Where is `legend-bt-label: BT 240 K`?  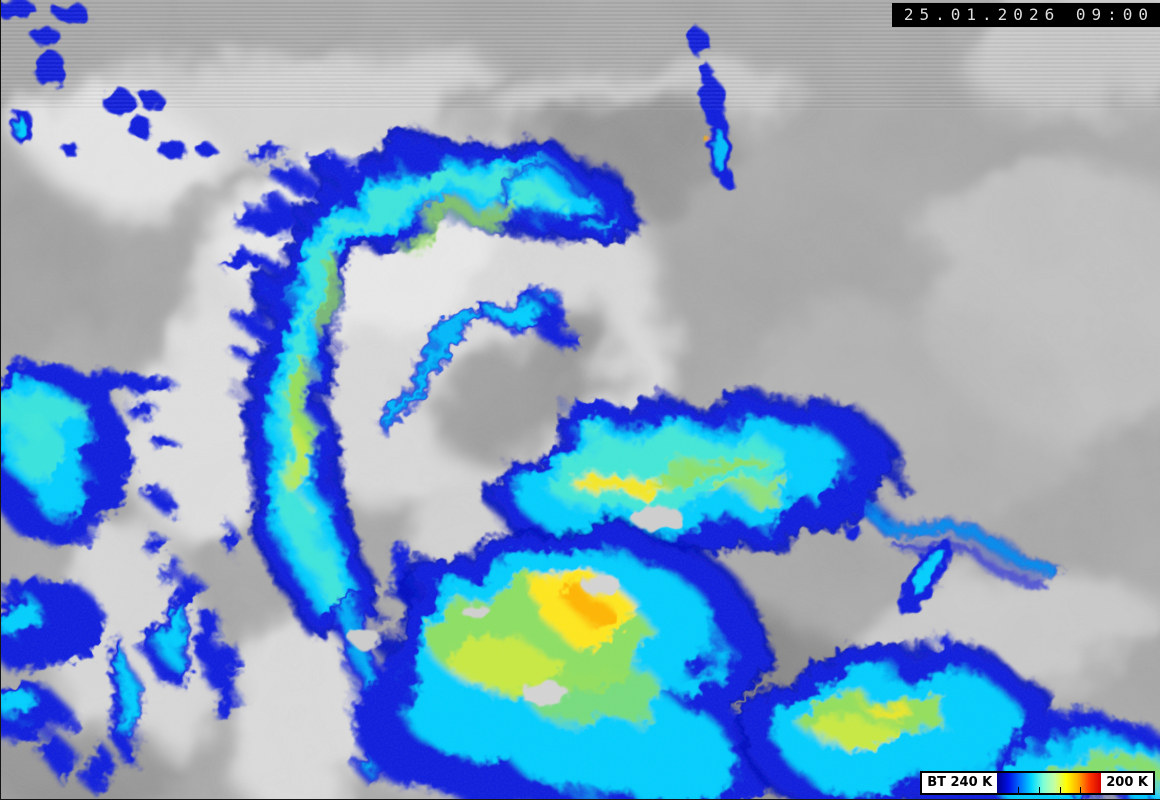
legend-bt-label: BT 240 K is located at coordinates (960, 782).